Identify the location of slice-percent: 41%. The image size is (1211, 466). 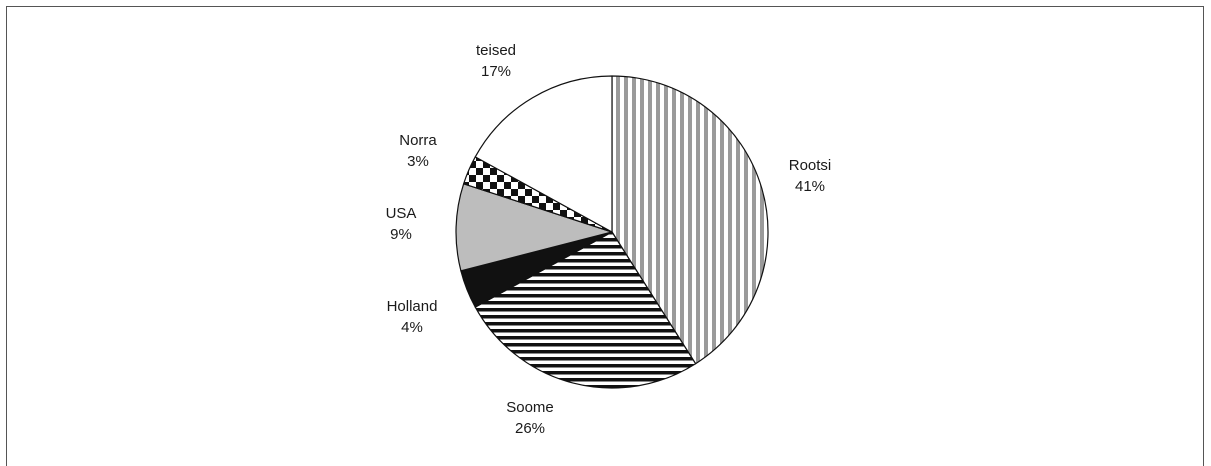
(810, 186).